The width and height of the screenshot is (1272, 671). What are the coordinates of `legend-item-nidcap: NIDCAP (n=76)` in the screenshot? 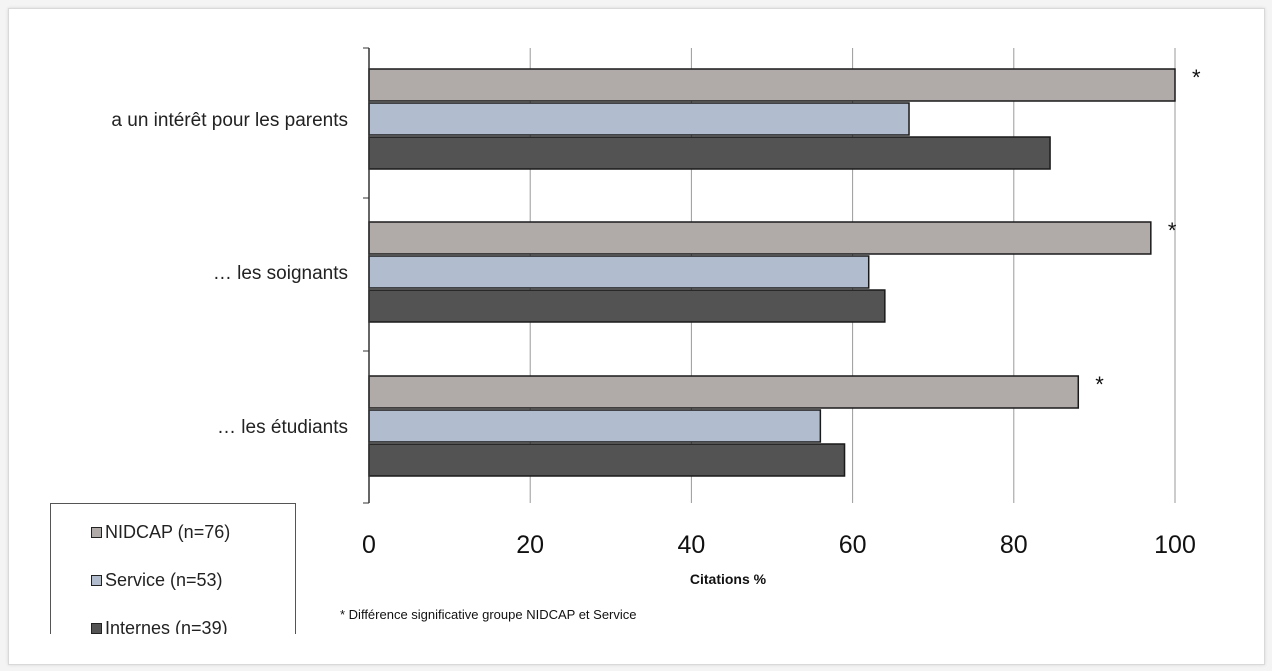 It's located at (160, 532).